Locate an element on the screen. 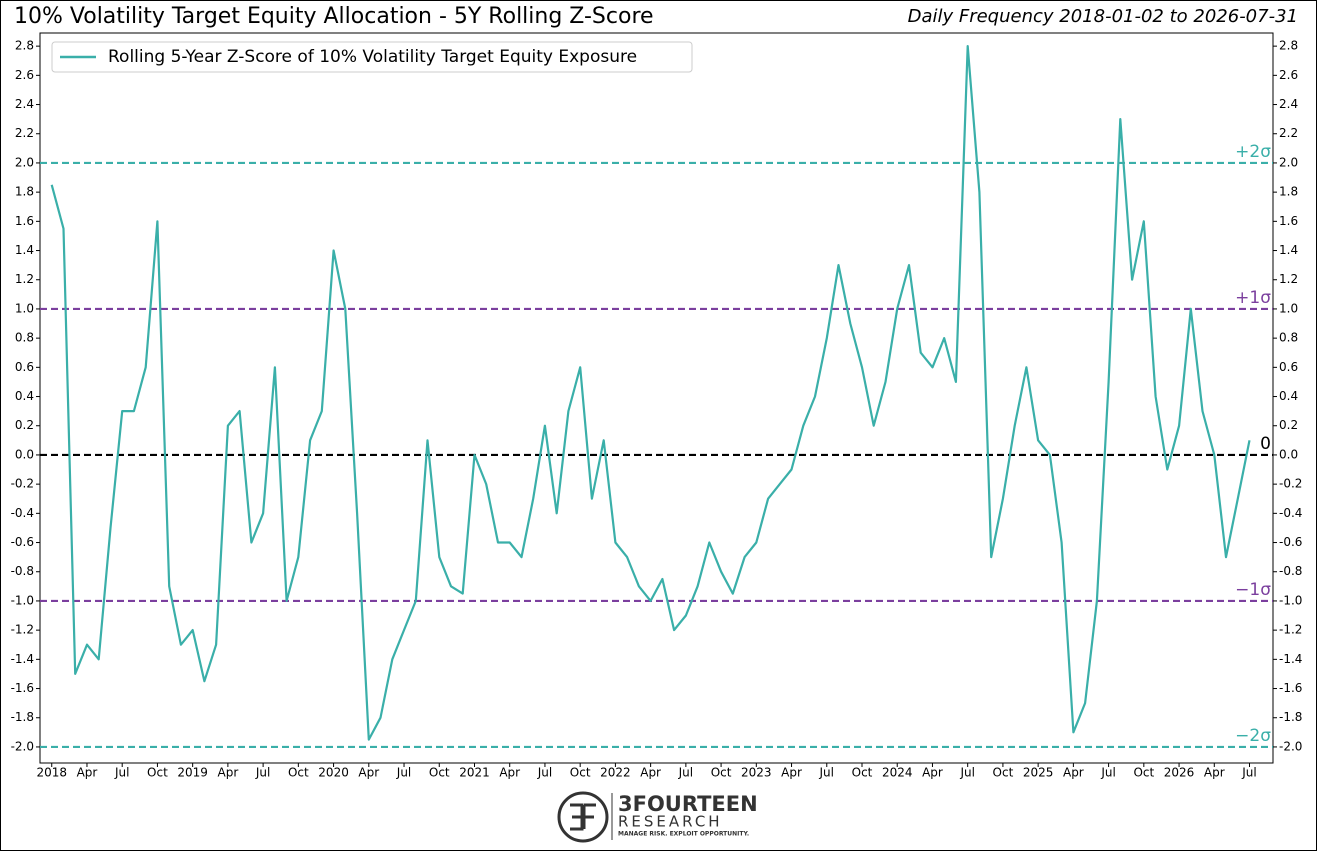  y-tick-label: 2.2 is located at coordinates (24, 133).